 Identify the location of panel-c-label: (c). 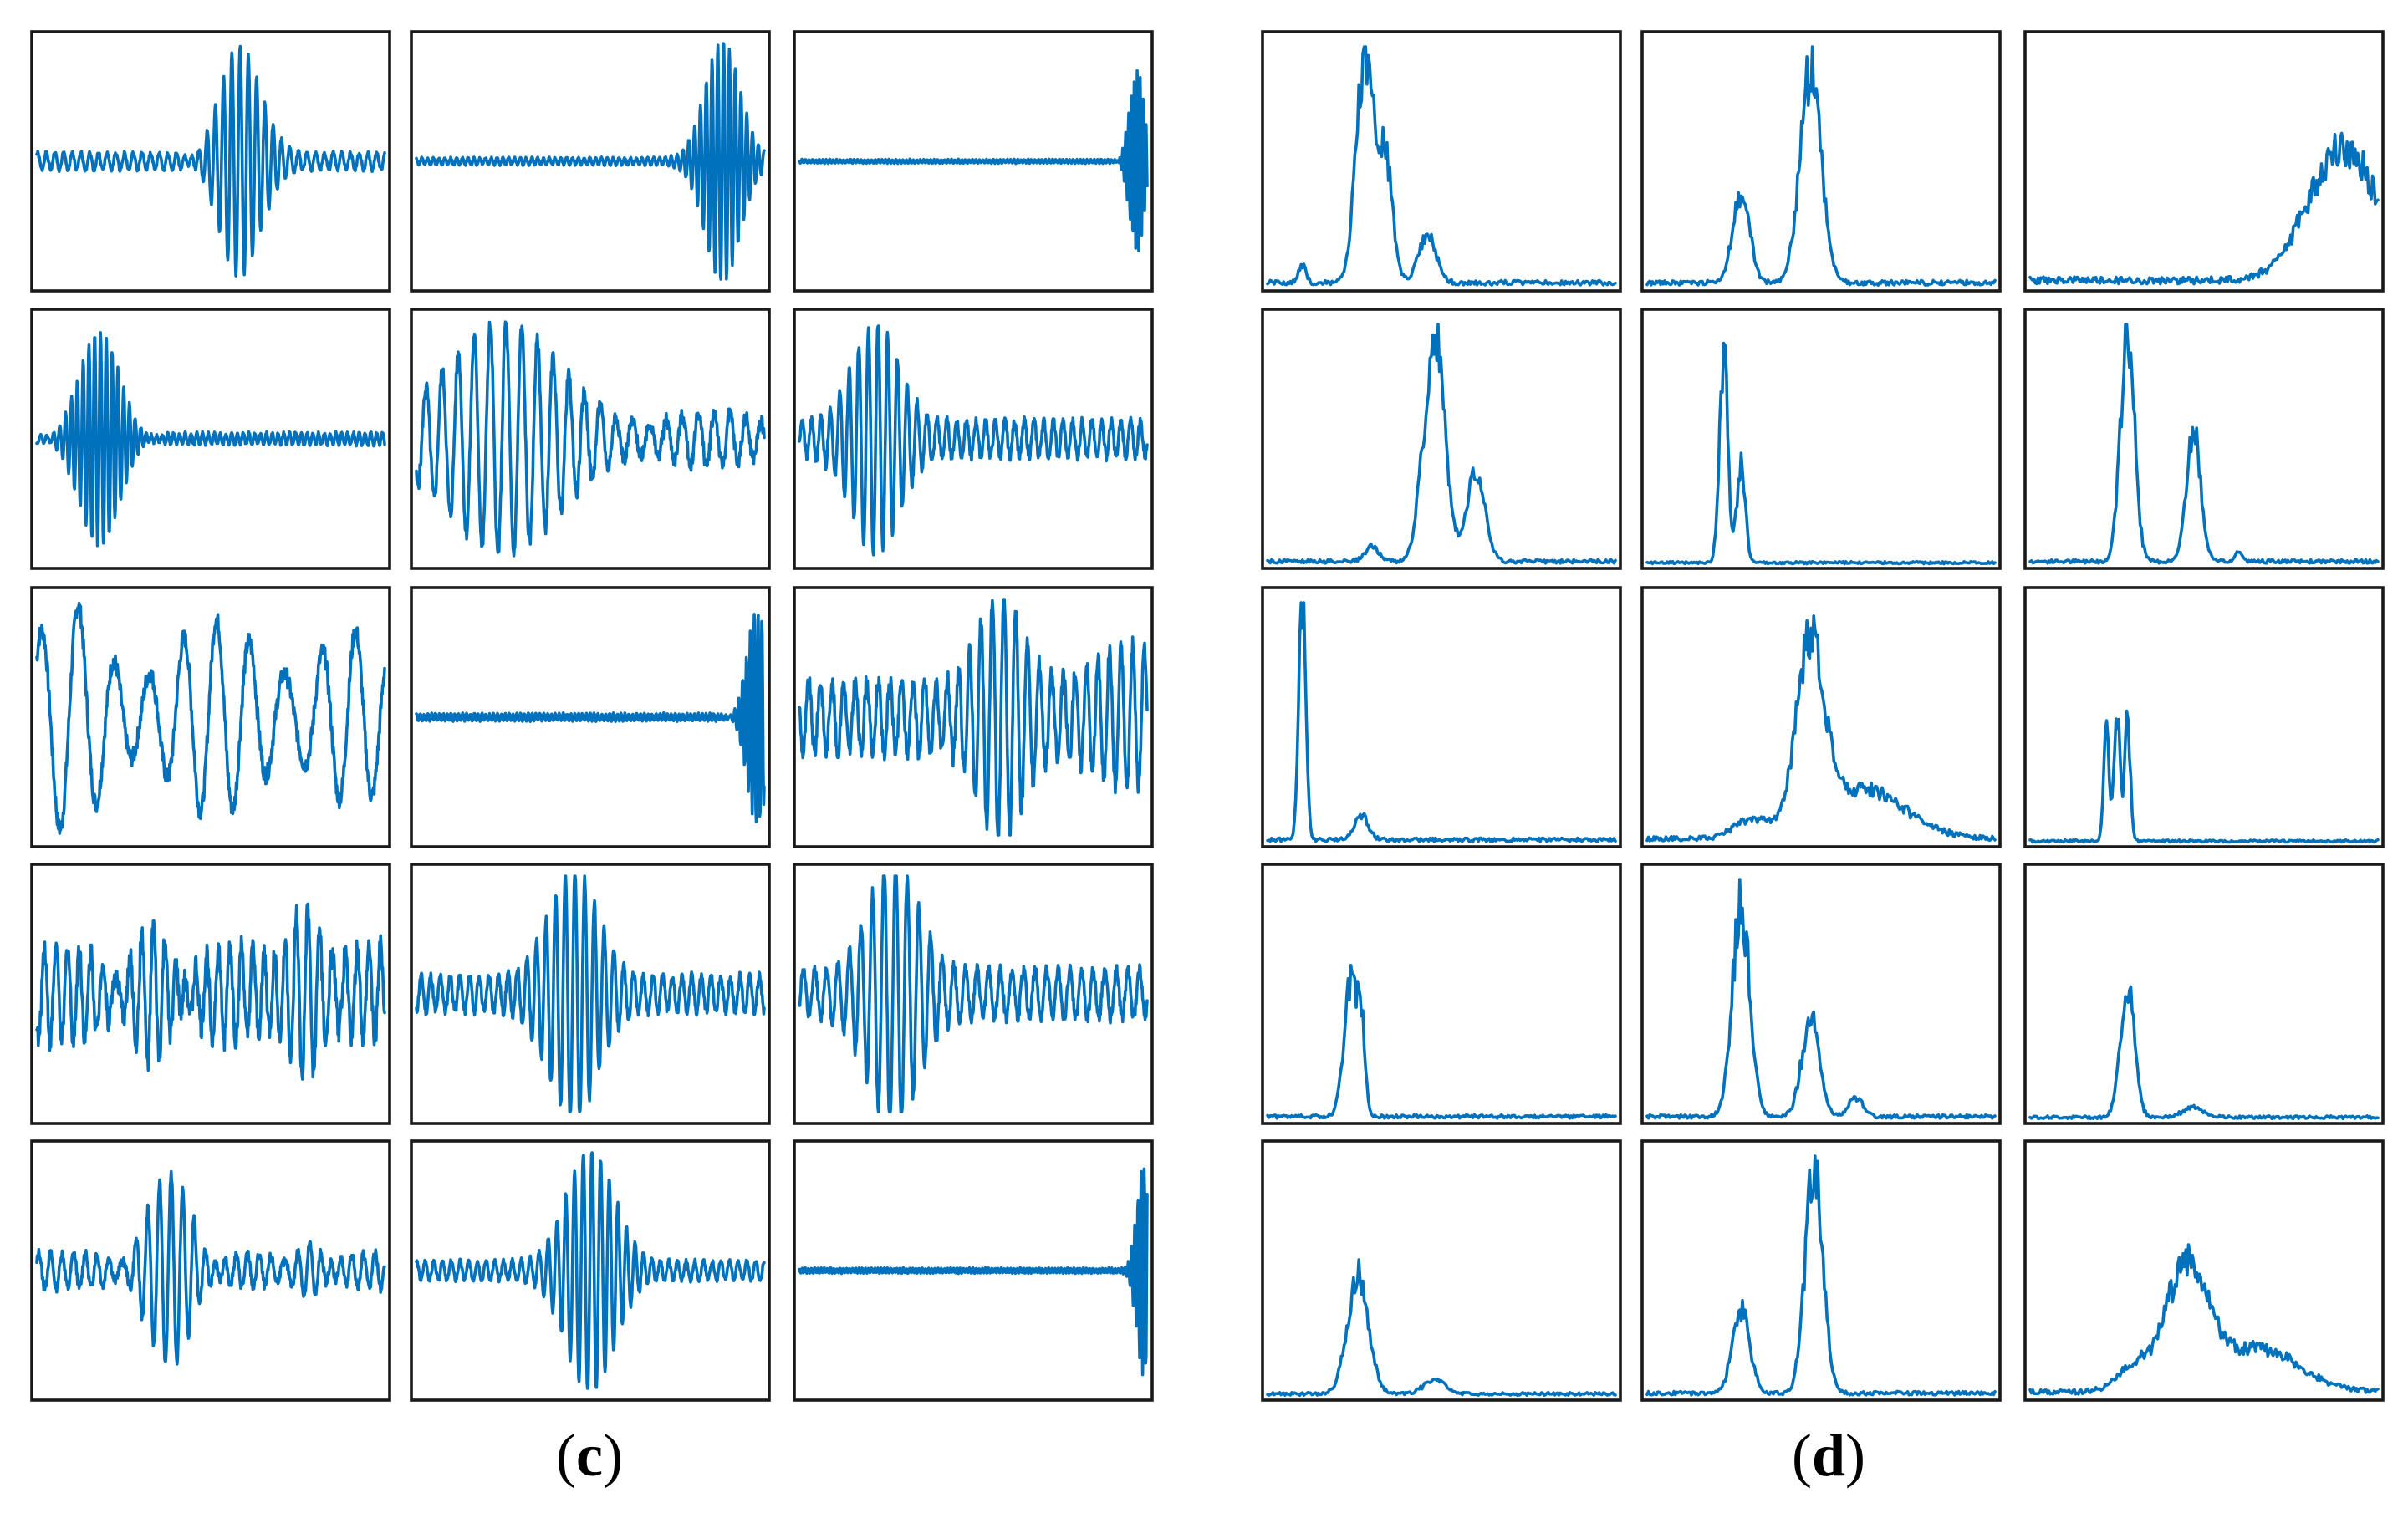
(589, 1455).